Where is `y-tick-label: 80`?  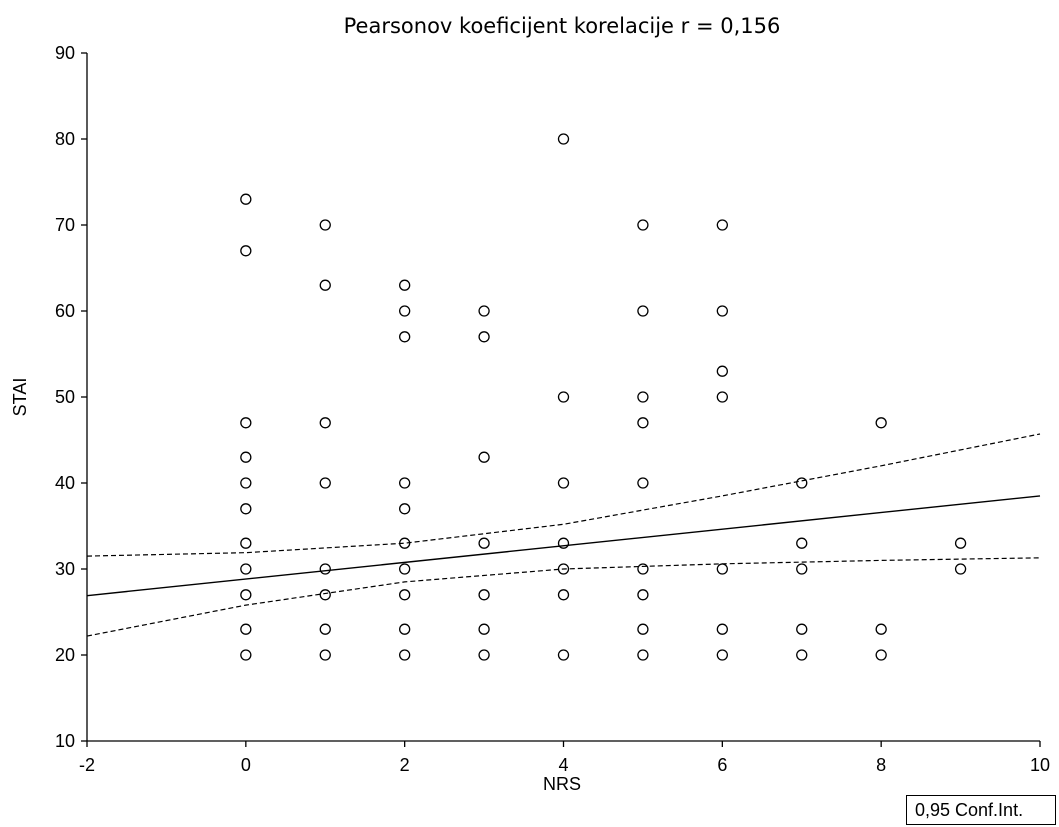
y-tick-label: 80 is located at coordinates (65, 139).